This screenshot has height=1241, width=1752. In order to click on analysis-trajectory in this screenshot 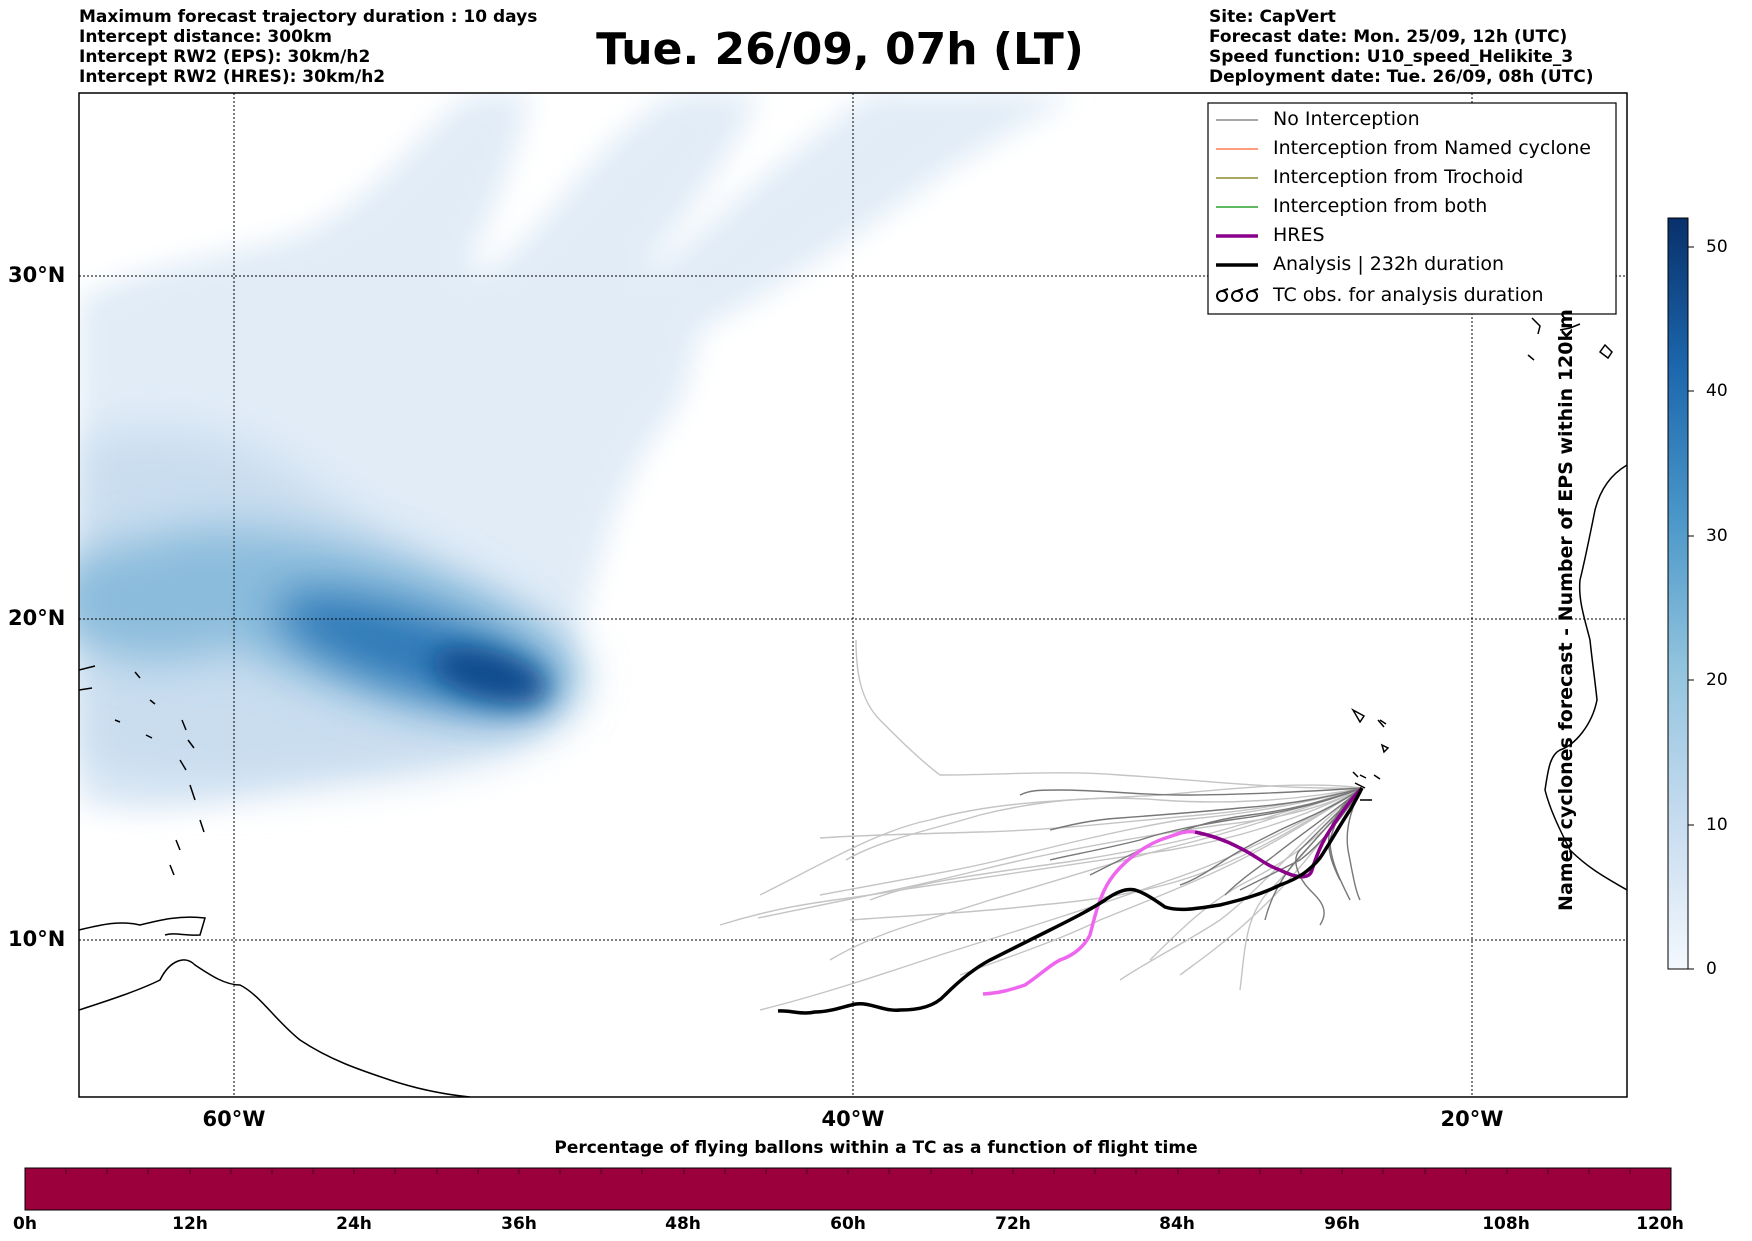, I will do `click(1070, 901)`.